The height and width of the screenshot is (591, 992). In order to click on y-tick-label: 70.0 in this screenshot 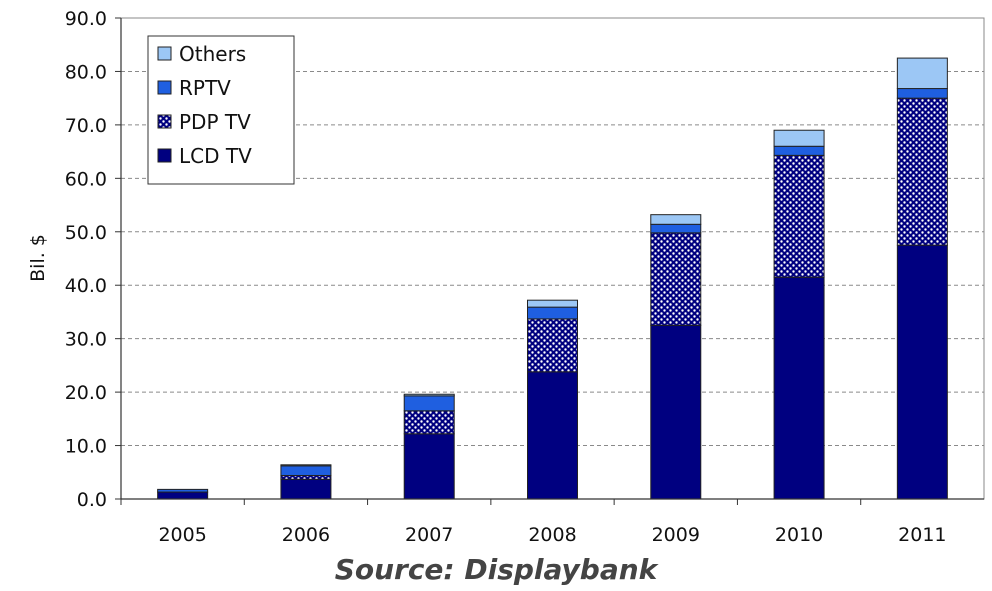, I will do `click(86, 126)`.